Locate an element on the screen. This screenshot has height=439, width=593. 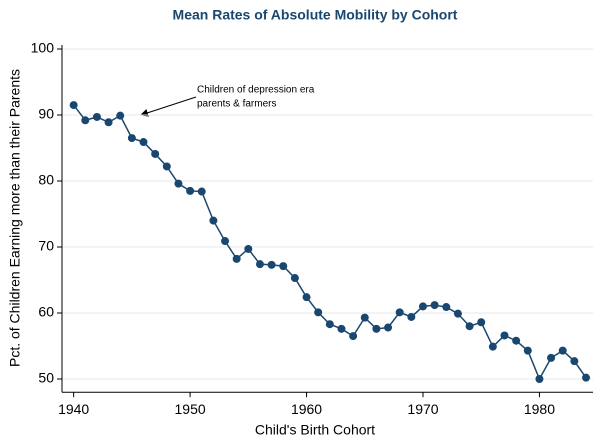
x-tick-label: 1960 is located at coordinates (306, 409).